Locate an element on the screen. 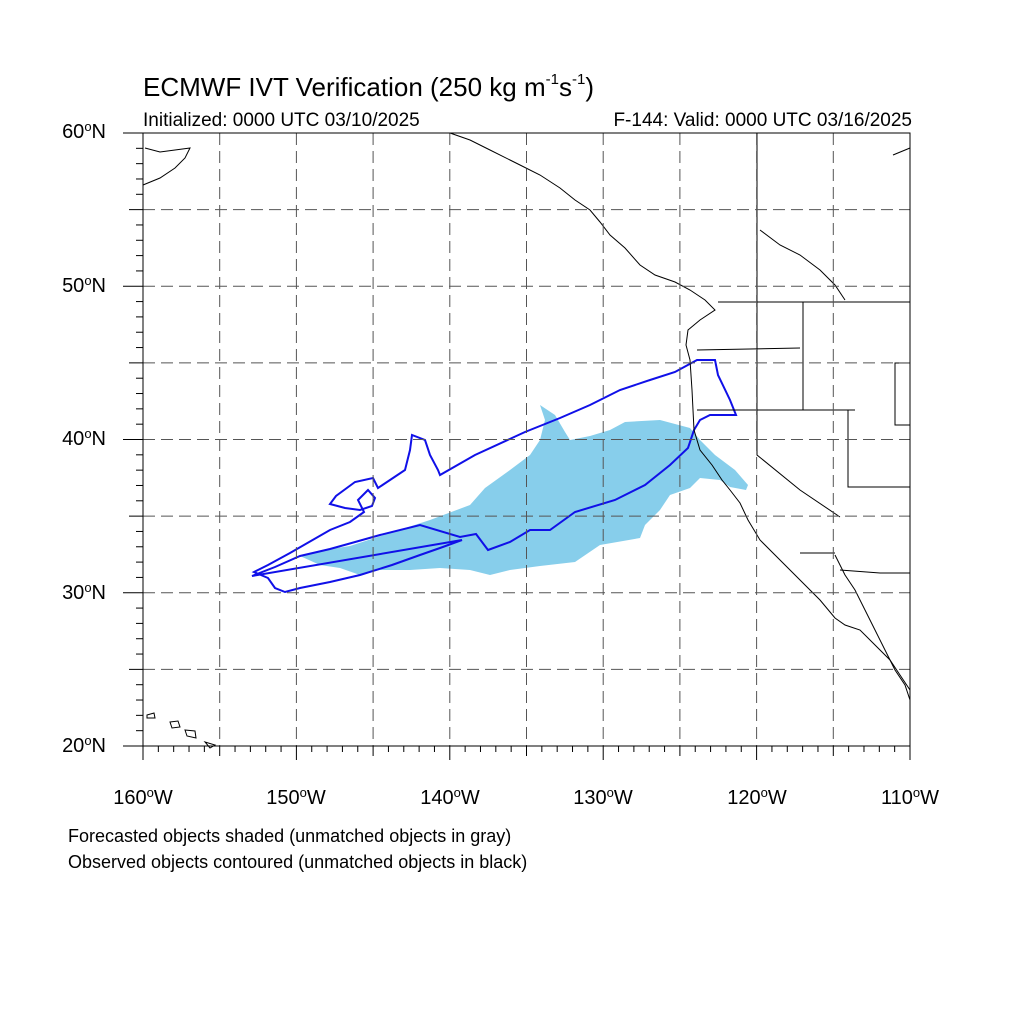 The height and width of the screenshot is (1024, 1024). lat-label-20: 20oN is located at coordinates (84, 745).